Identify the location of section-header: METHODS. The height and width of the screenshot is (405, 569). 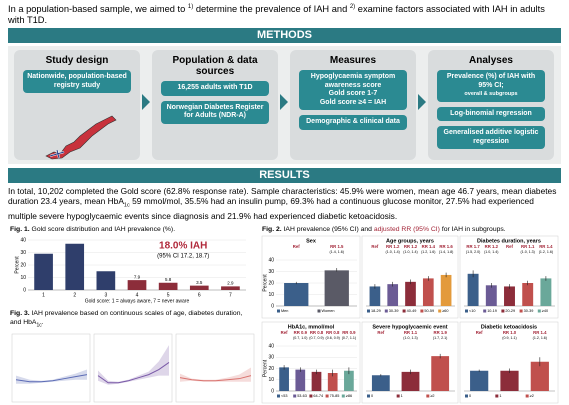
(284, 35).